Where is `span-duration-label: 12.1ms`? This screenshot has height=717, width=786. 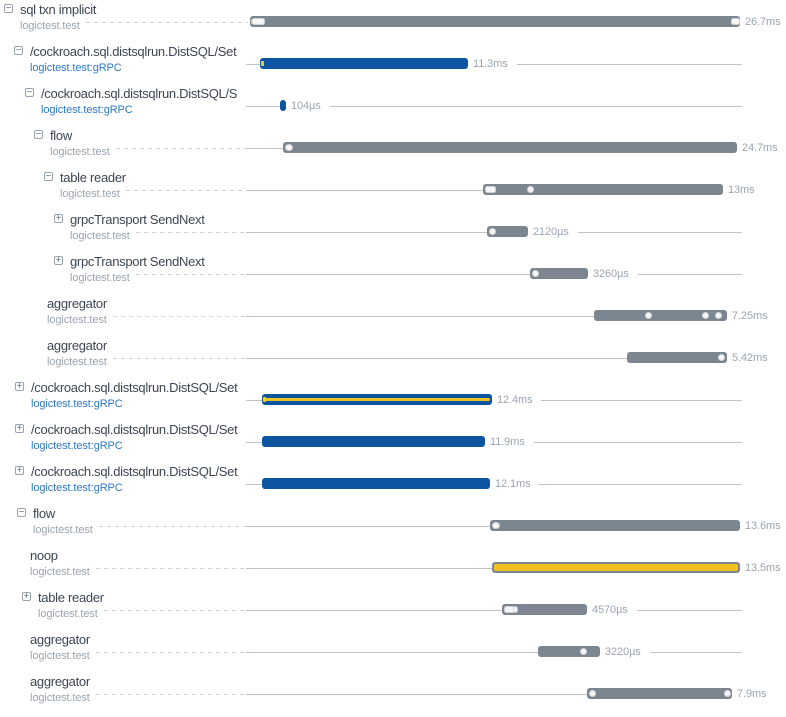 span-duration-label: 12.1ms is located at coordinates (513, 484).